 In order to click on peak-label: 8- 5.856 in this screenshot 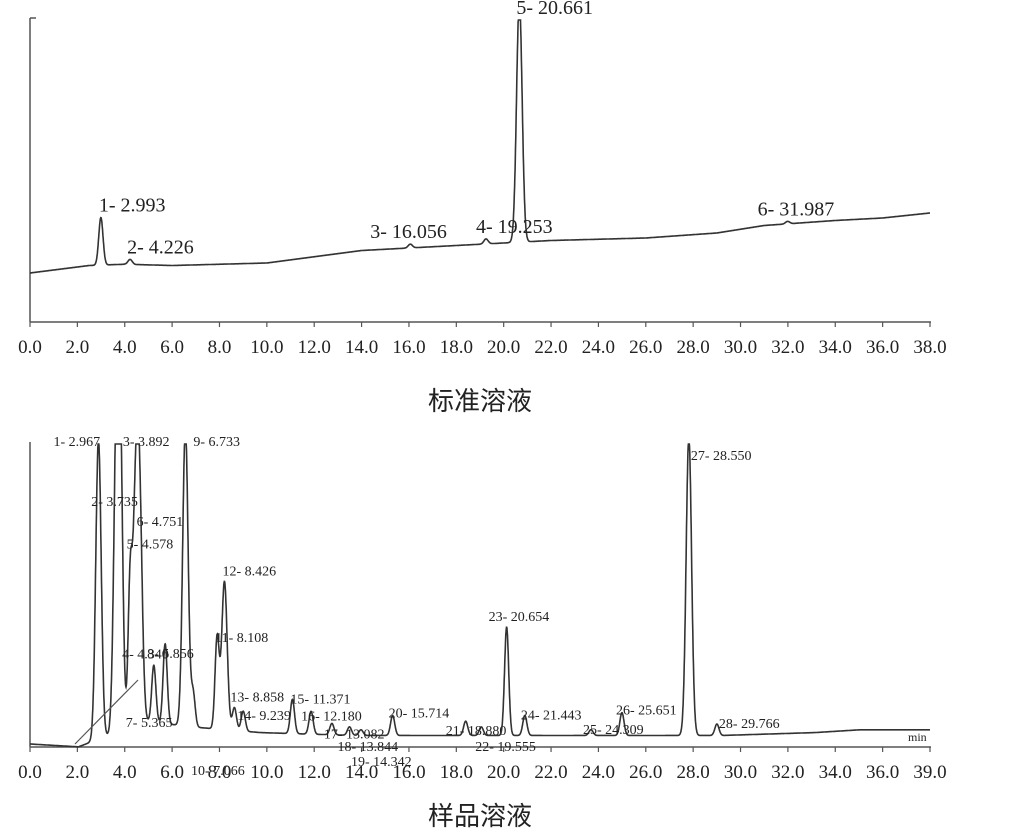, I will do `click(170, 654)`.